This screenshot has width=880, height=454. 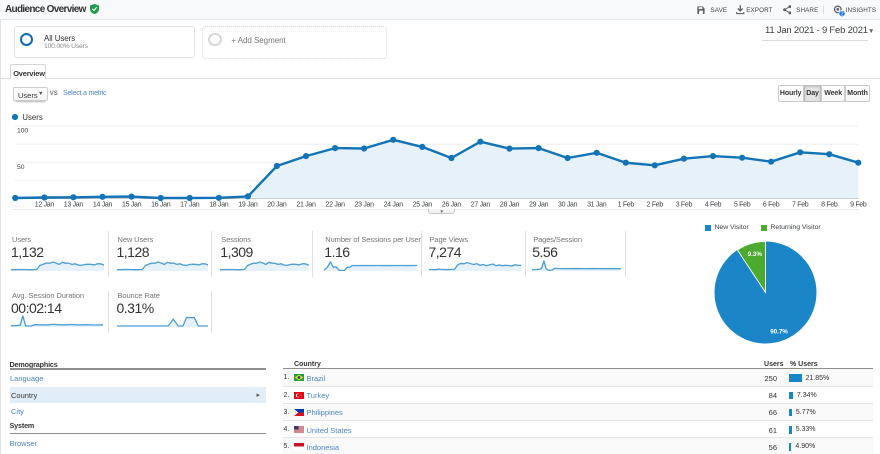 I want to click on svg-text: 7 Feb, so click(x=800, y=204).